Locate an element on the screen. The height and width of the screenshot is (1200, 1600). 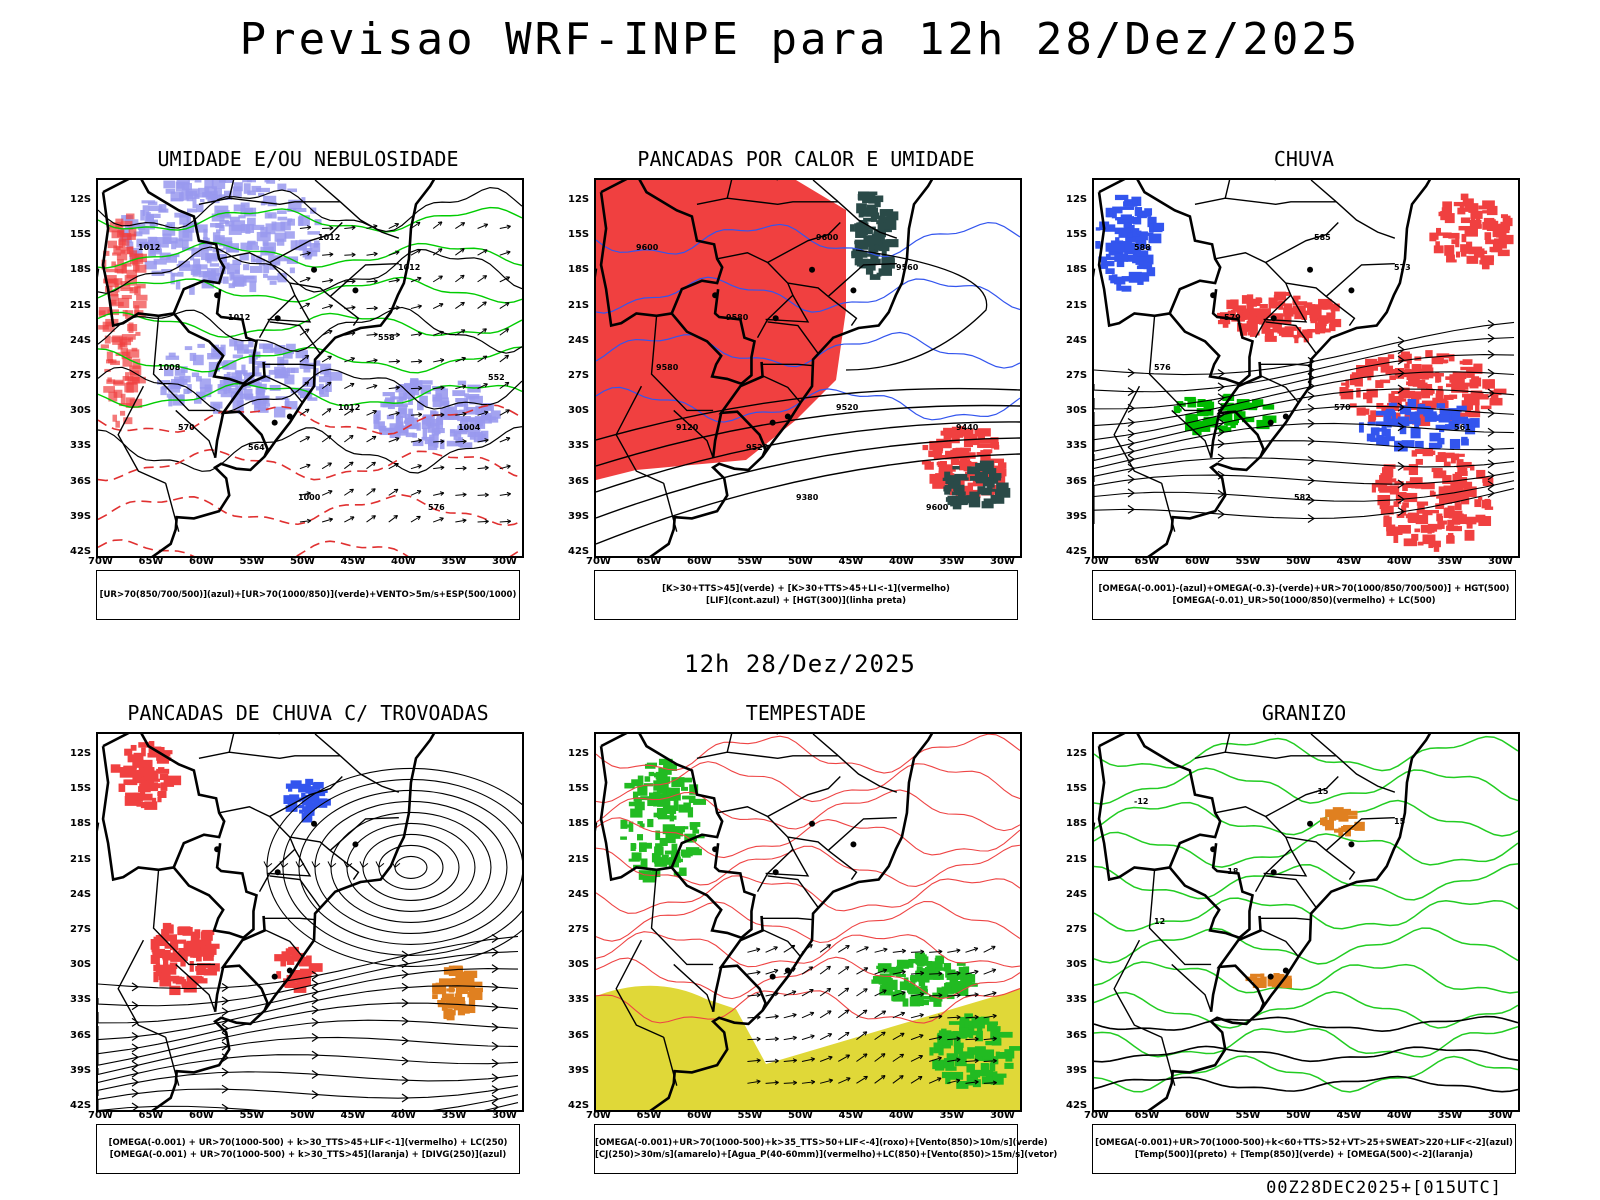
contour-label: 1008 is located at coordinates (169, 367).